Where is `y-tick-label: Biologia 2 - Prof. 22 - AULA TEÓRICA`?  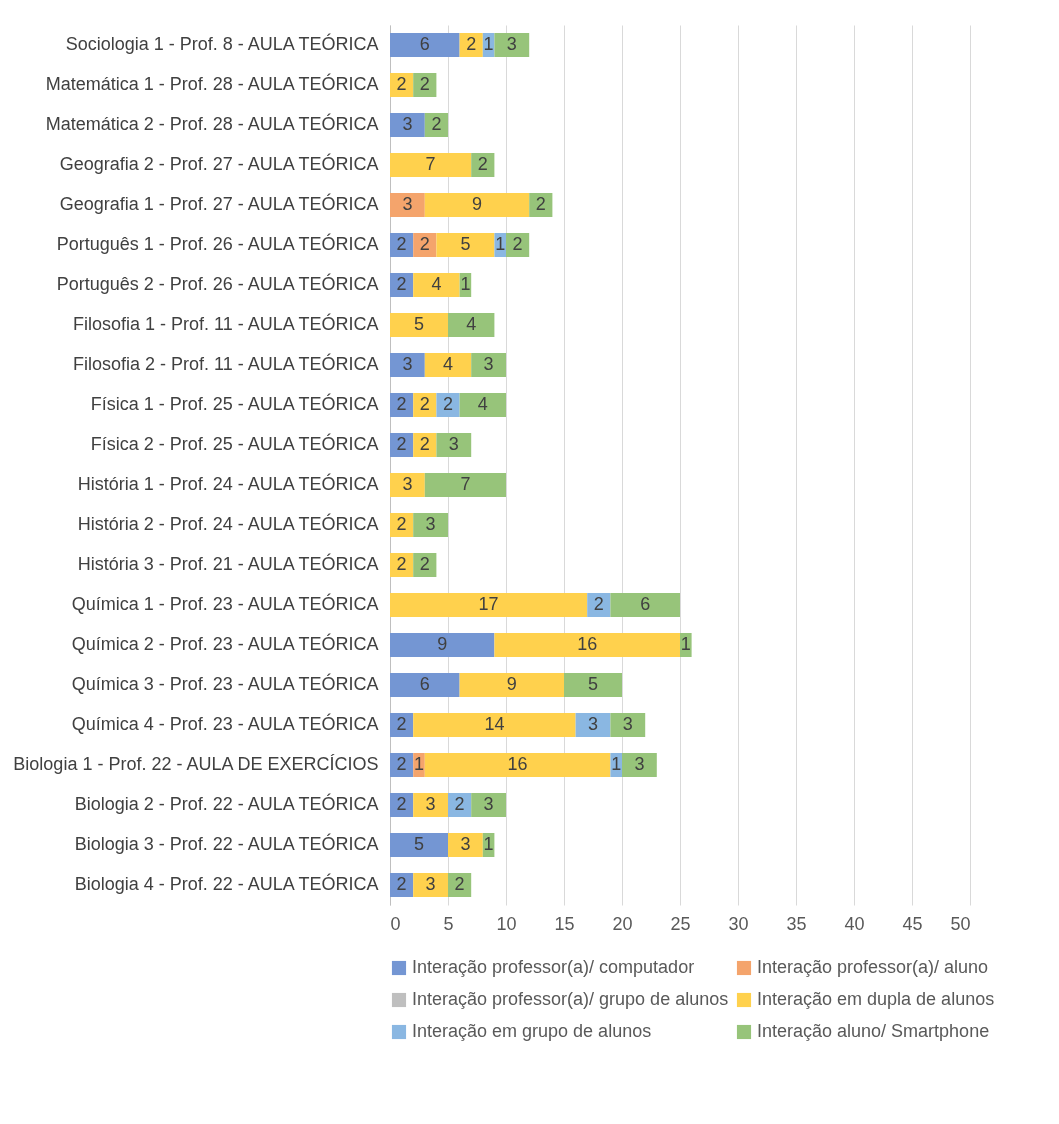 y-tick-label: Biologia 2 - Prof. 22 - AULA TEÓRICA is located at coordinates (226, 803).